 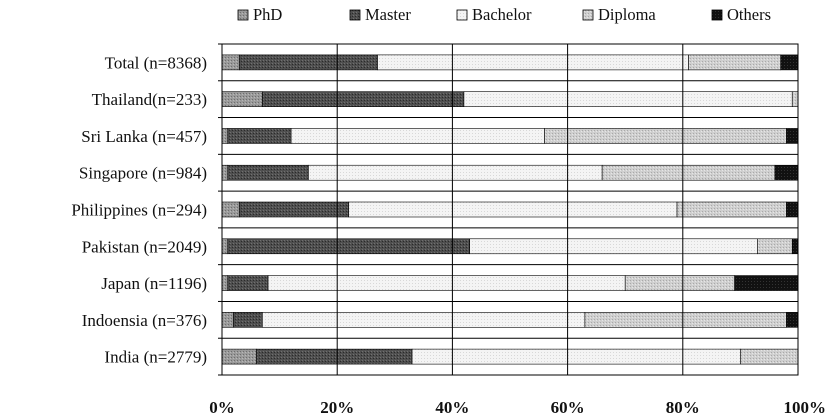 What do you see at coordinates (388, 14) in the screenshot?
I see `legend-label-master: Master` at bounding box center [388, 14].